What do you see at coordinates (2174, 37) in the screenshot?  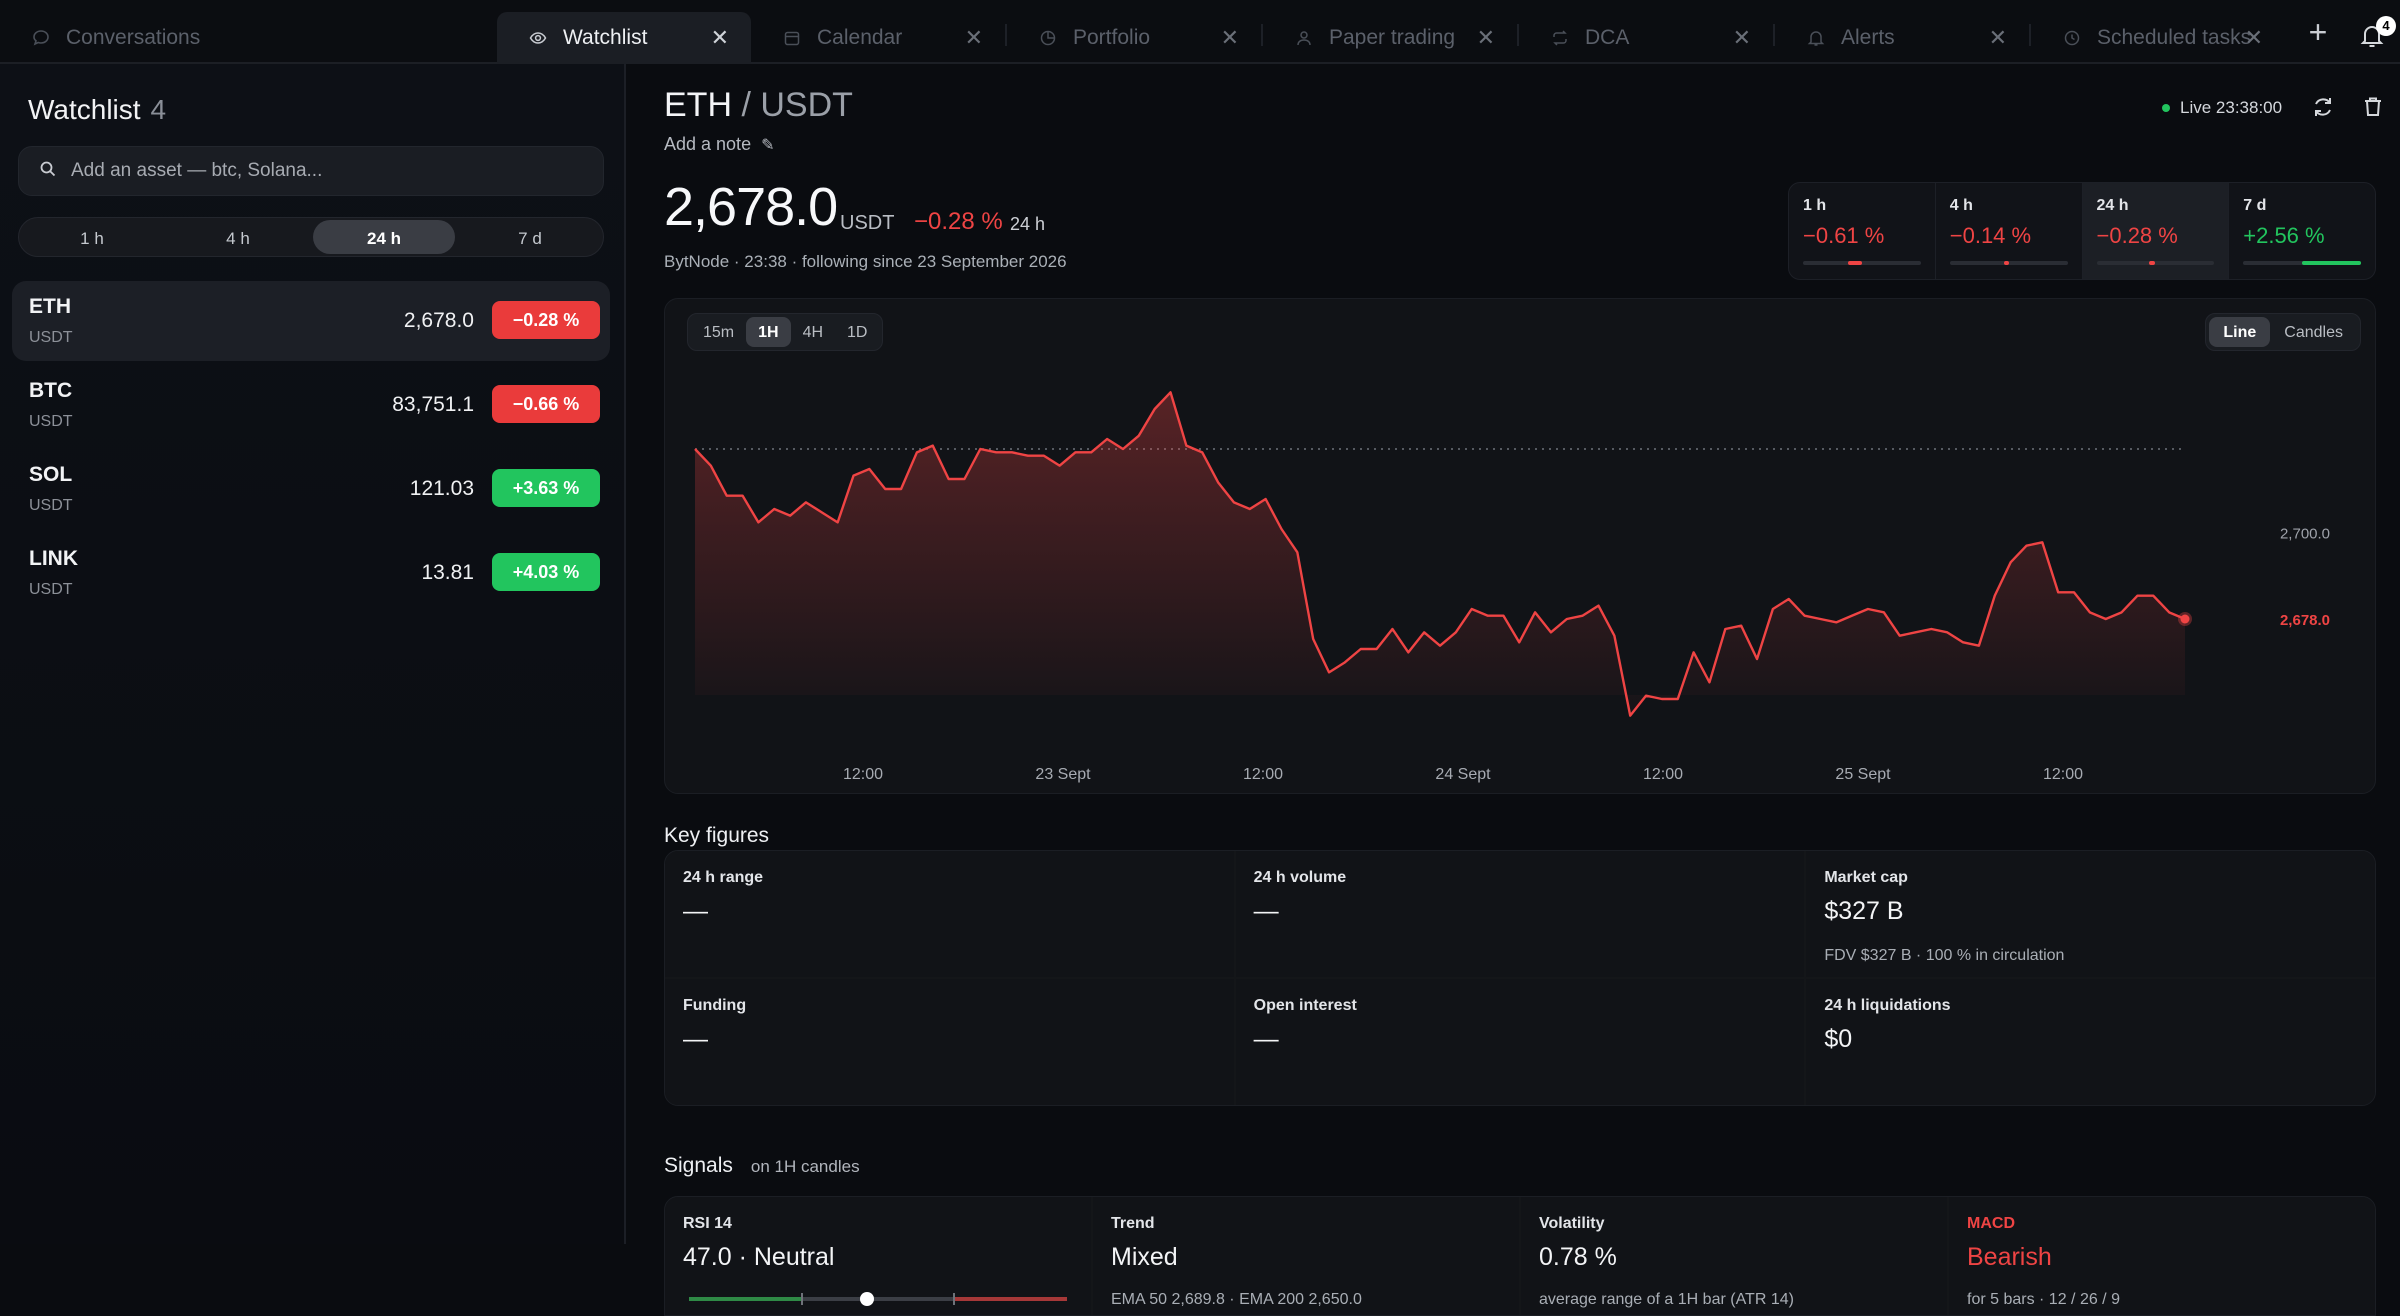 I see `tab-label: Scheduled tasks` at bounding box center [2174, 37].